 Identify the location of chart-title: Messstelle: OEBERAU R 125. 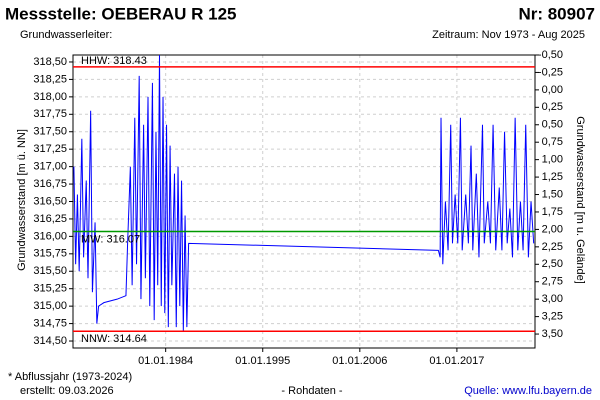
(120, 13).